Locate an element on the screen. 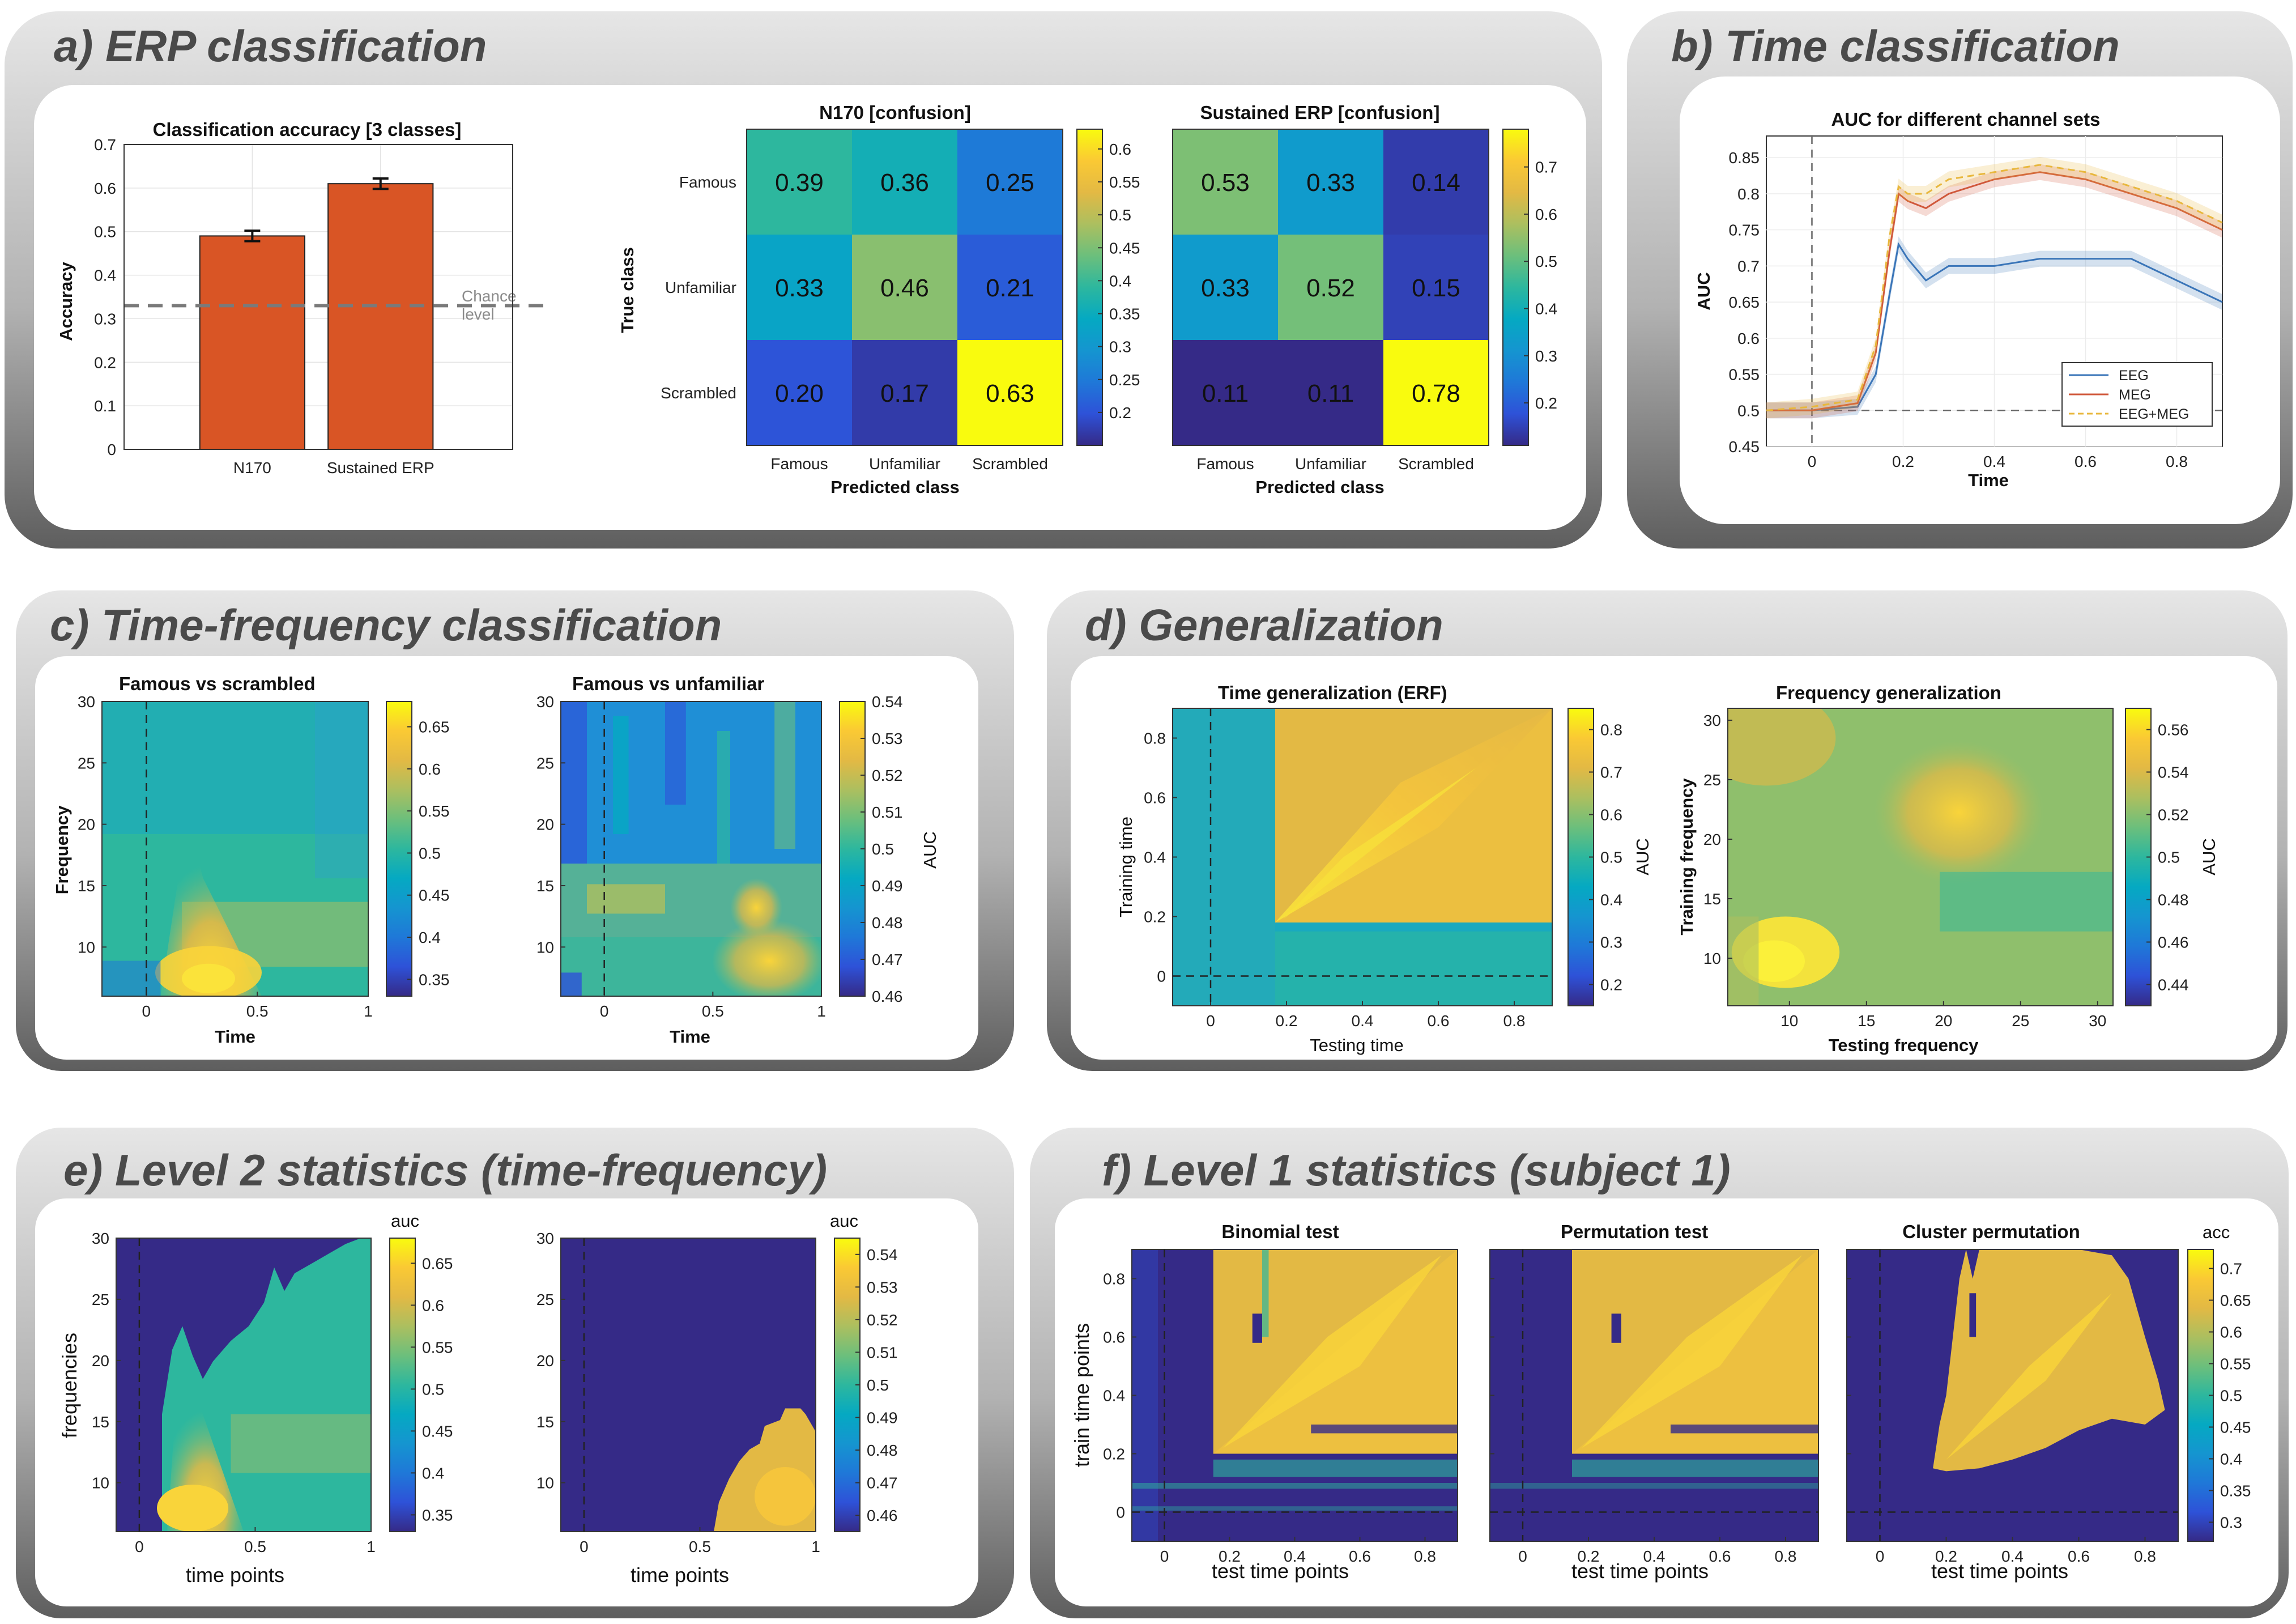 This screenshot has height=1624, width=2296. tg-xtick-label-2: 0.4 is located at coordinates (1363, 1021).